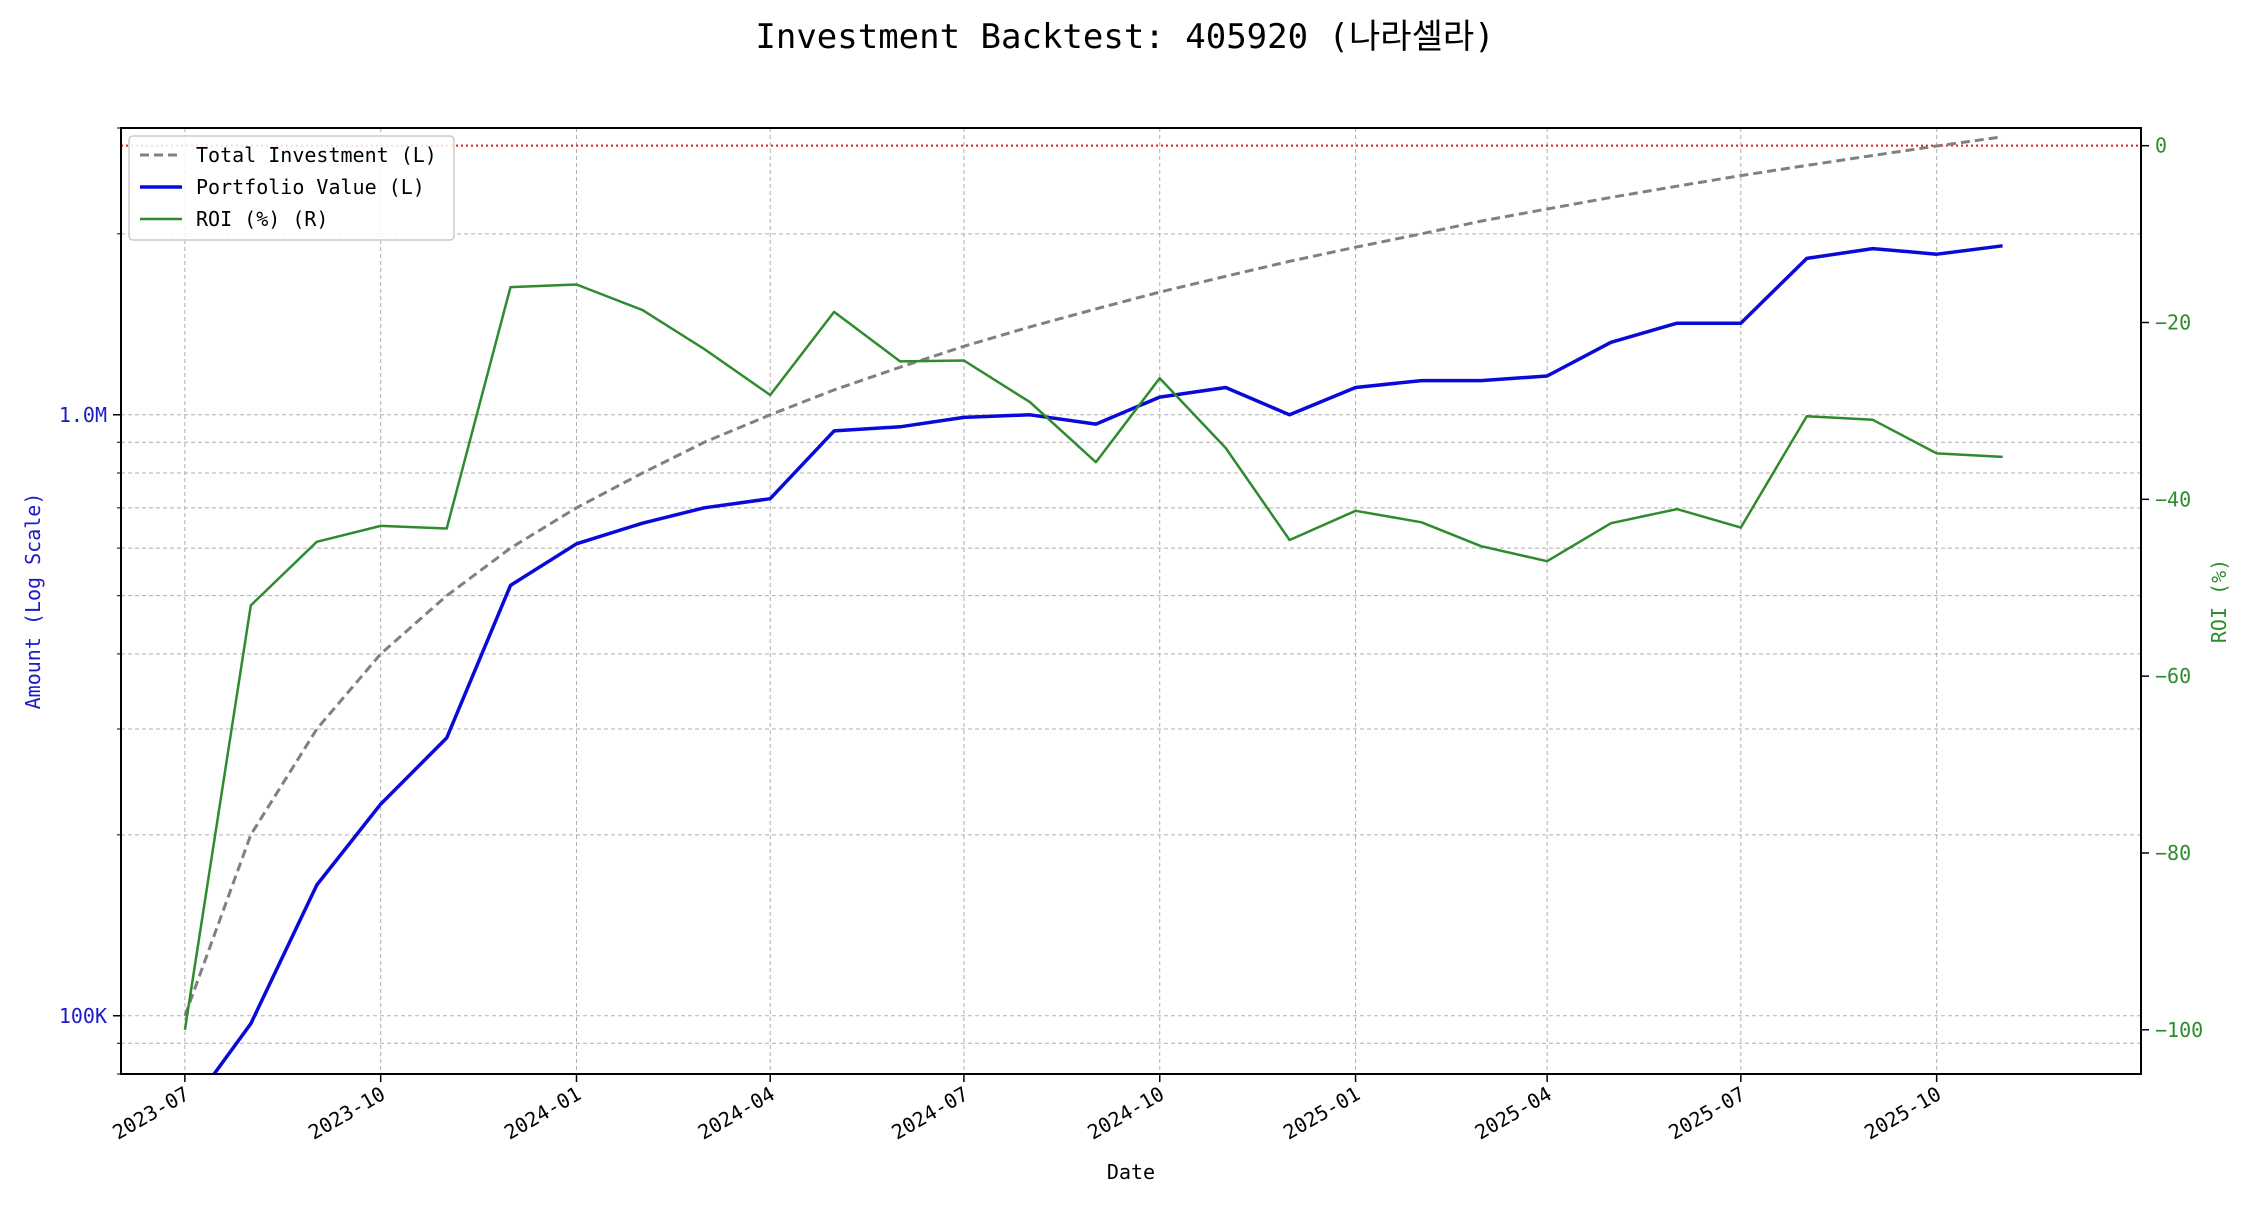 This screenshot has width=2250, height=1205. Describe the element at coordinates (2179, 1030) in the screenshot. I see `right-tick-label: −100` at that location.